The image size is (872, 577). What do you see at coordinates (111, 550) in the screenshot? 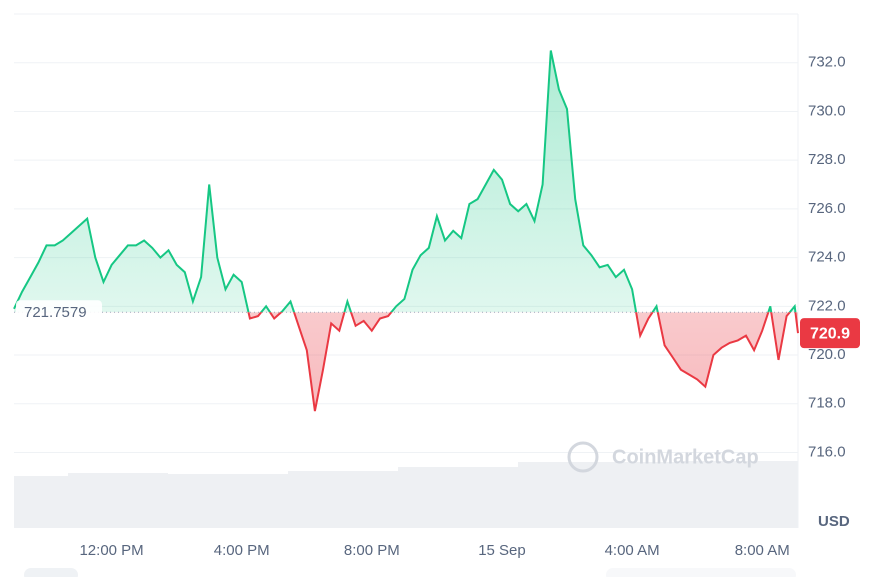
I see `x-tick-label: 12:00 PM` at bounding box center [111, 550].